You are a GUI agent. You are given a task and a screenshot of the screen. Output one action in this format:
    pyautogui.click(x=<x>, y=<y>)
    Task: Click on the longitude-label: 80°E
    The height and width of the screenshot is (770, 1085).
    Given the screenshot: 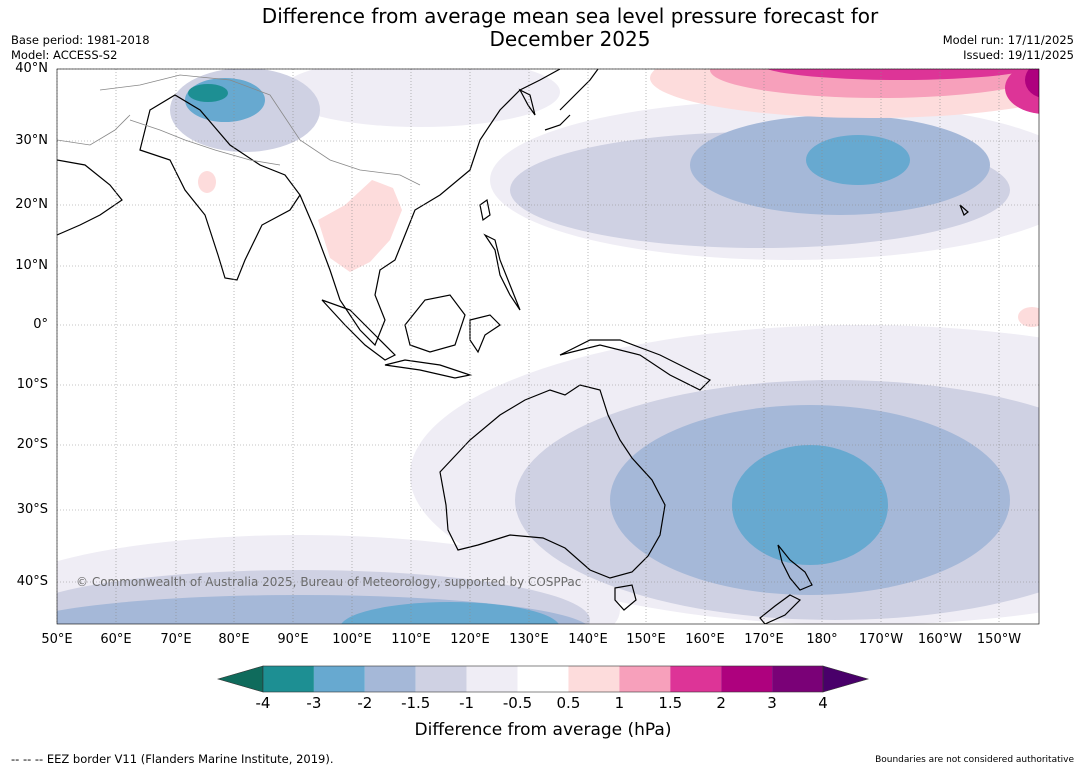 What is the action you would take?
    pyautogui.click(x=234, y=639)
    